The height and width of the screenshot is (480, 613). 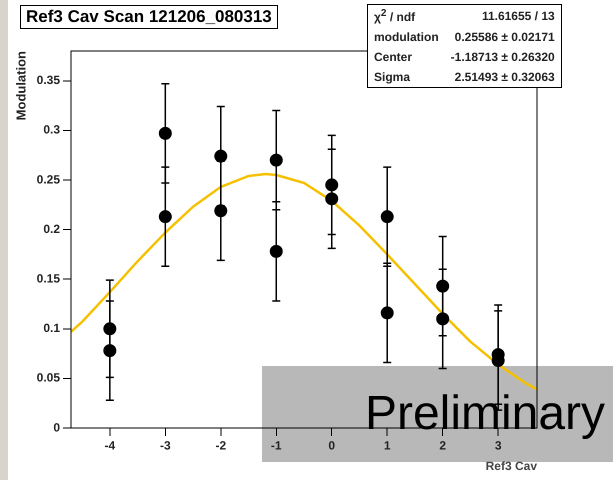 What do you see at coordinates (512, 466) in the screenshot?
I see `x-axis-title: Ref3 Cav` at bounding box center [512, 466].